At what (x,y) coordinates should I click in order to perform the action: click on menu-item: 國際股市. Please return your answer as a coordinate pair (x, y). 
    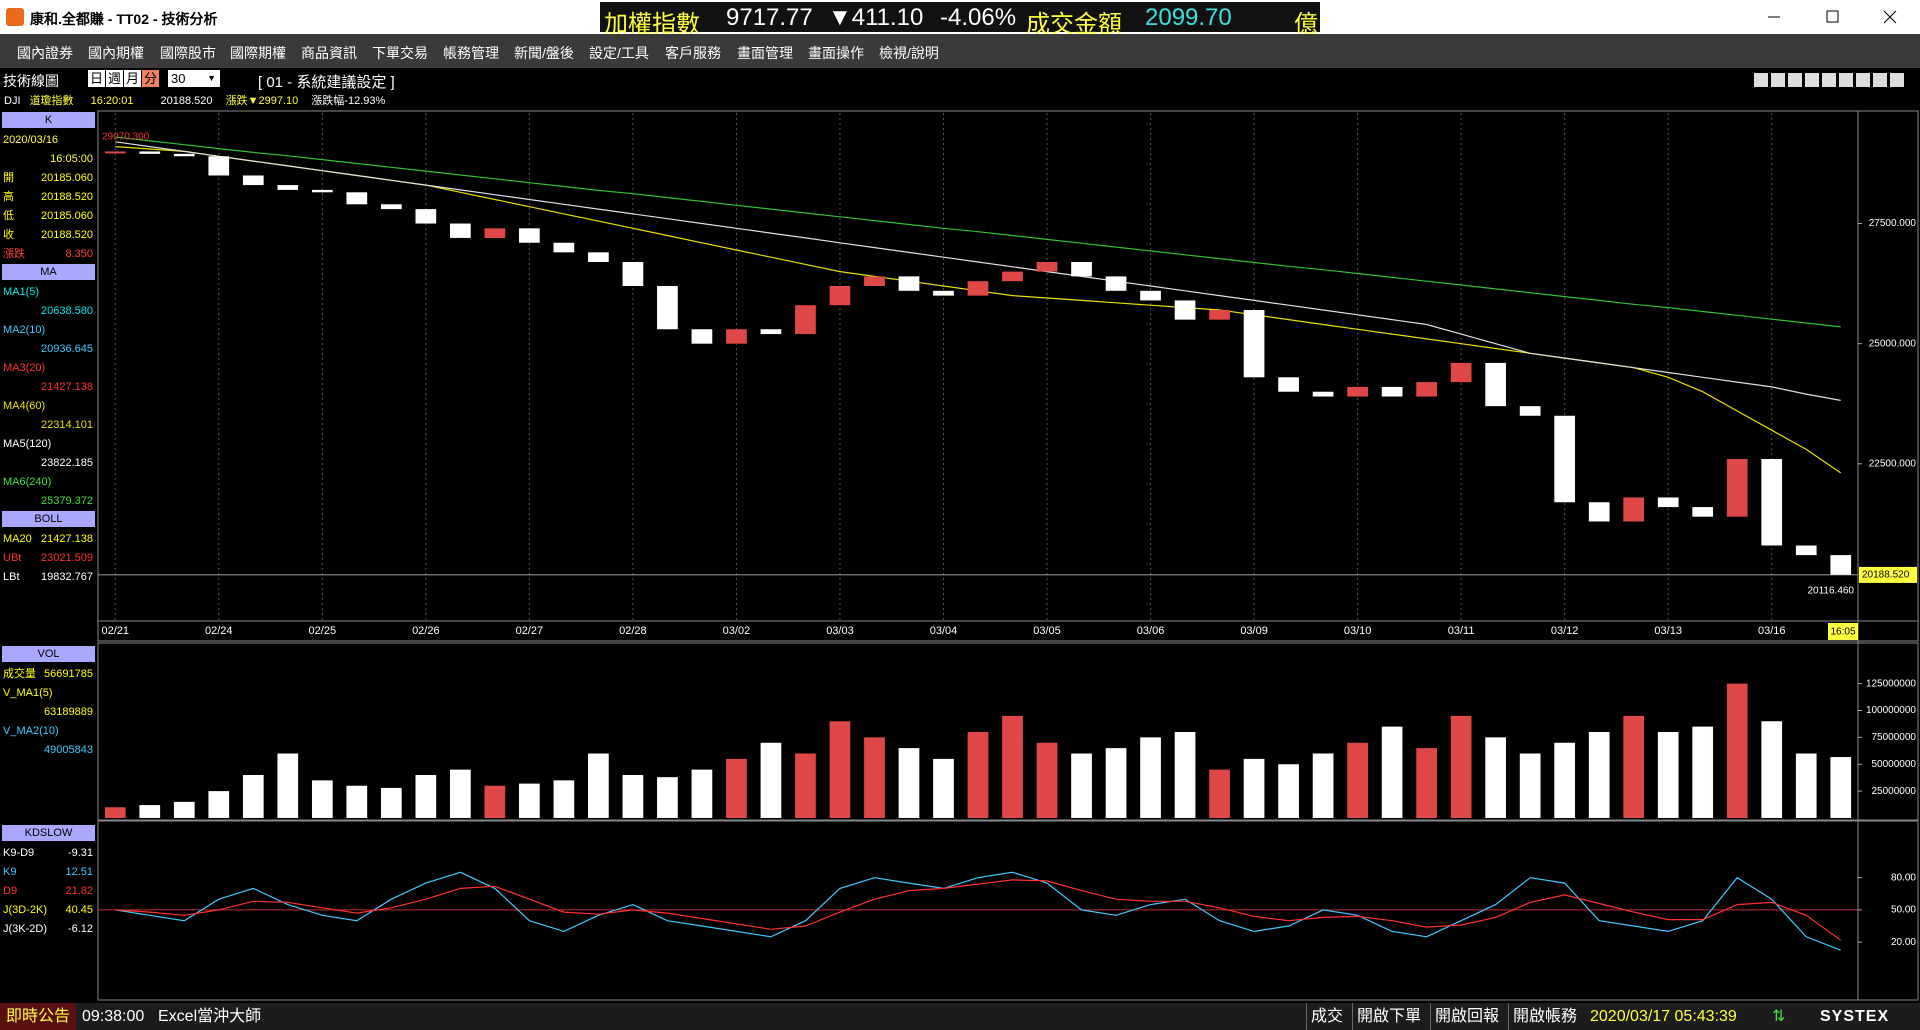
    Looking at the image, I should click on (188, 53).